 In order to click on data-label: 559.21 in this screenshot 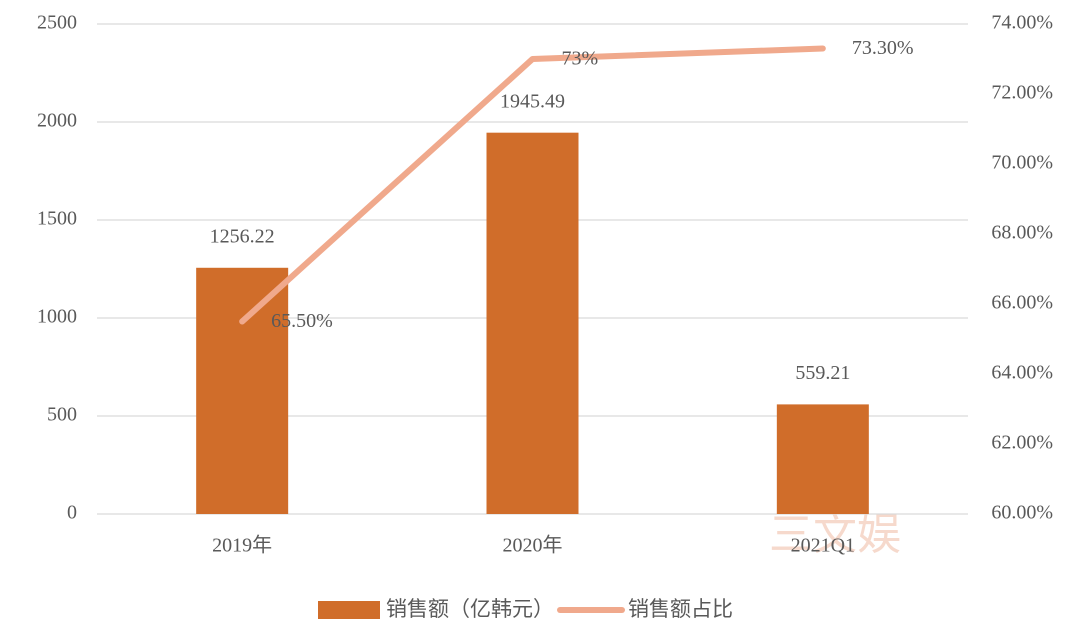, I will do `click(822, 373)`.